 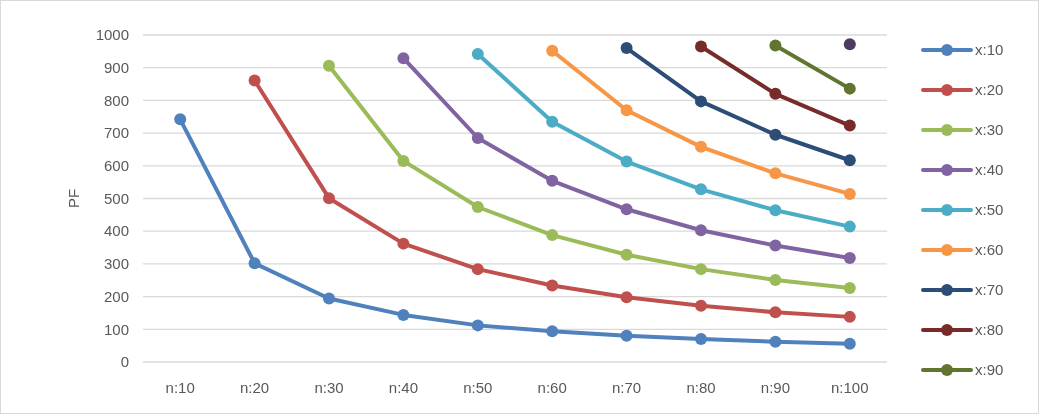 I want to click on y-tick-label: 100, so click(x=116, y=329).